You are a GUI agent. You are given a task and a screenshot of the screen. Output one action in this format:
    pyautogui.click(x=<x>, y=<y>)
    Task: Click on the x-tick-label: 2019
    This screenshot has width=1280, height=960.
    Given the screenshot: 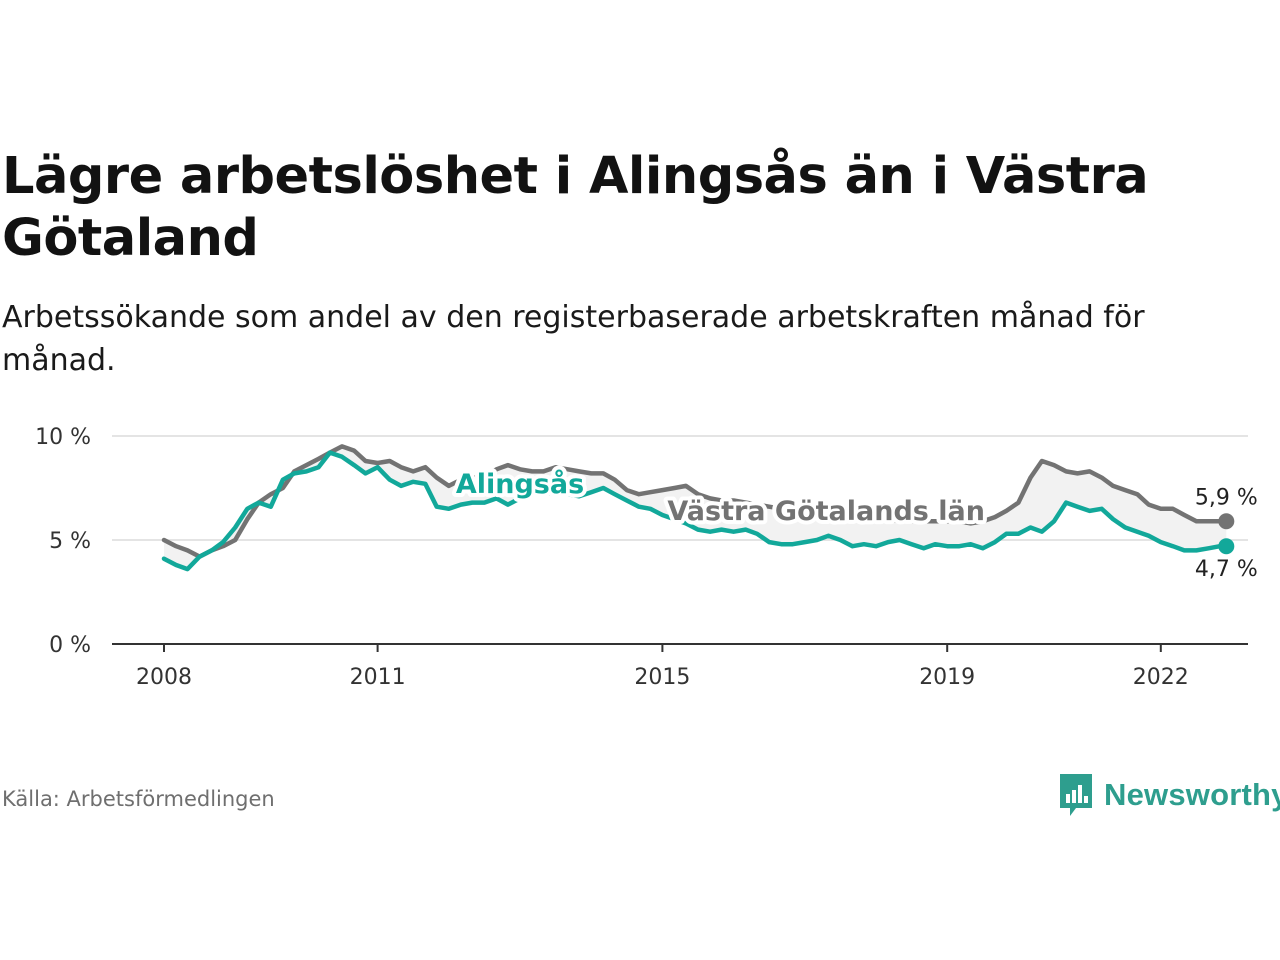 What is the action you would take?
    pyautogui.click(x=947, y=677)
    